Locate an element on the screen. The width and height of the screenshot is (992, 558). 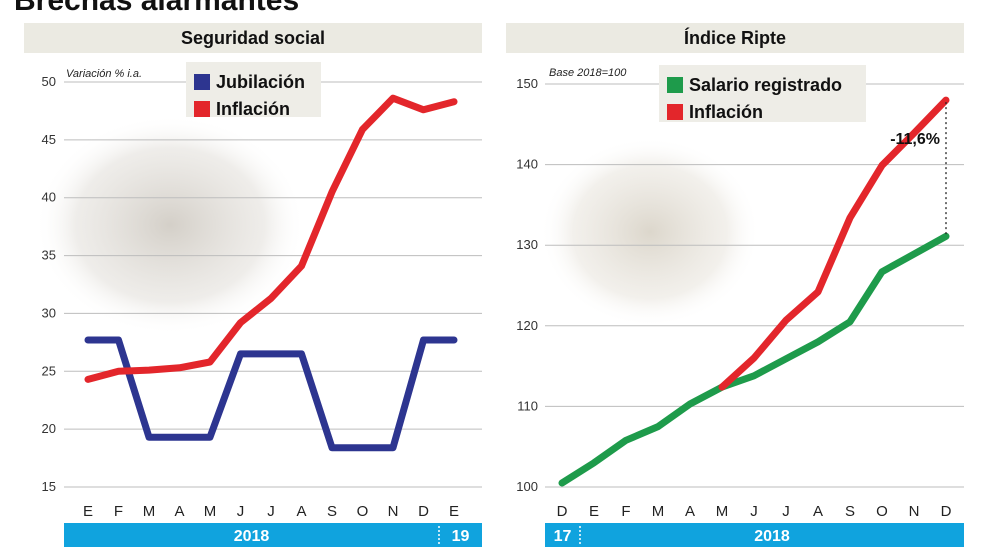
y-tick-label: 150 is located at coordinates (527, 83).